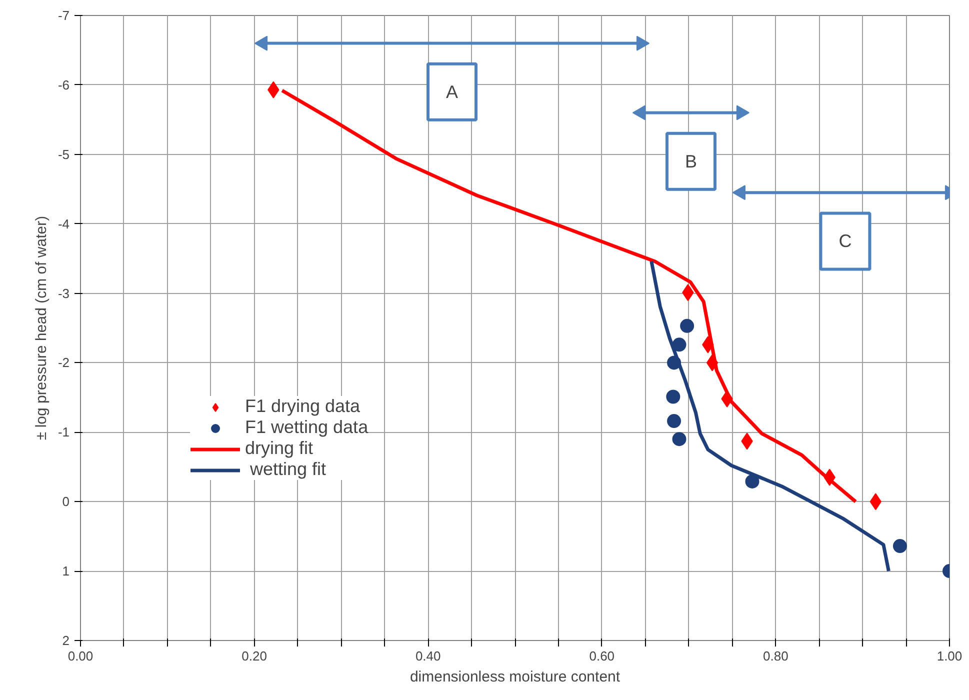 This screenshot has height=700, width=969. I want to click on y-tick-label: -1, so click(64, 432).